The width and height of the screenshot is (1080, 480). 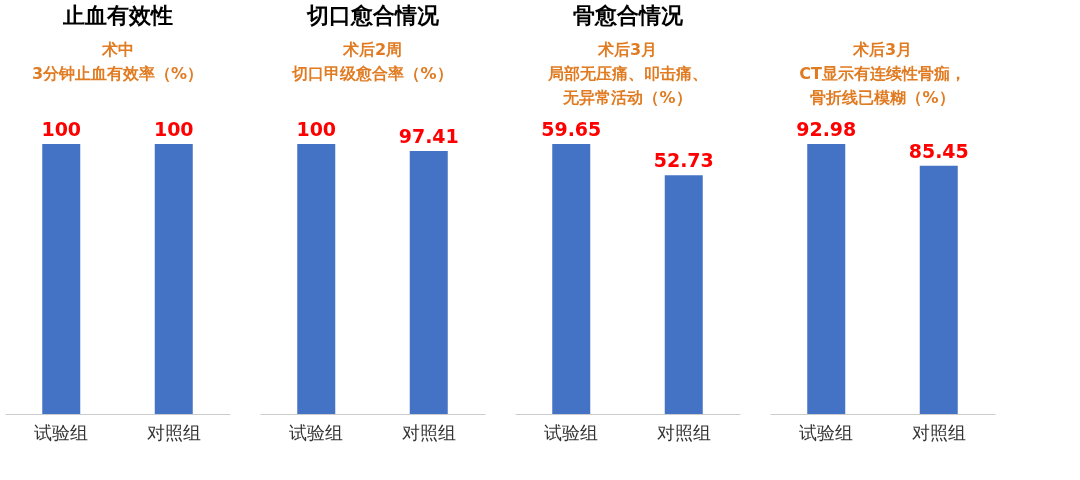 I want to click on data-label: 97.41, so click(x=428, y=135).